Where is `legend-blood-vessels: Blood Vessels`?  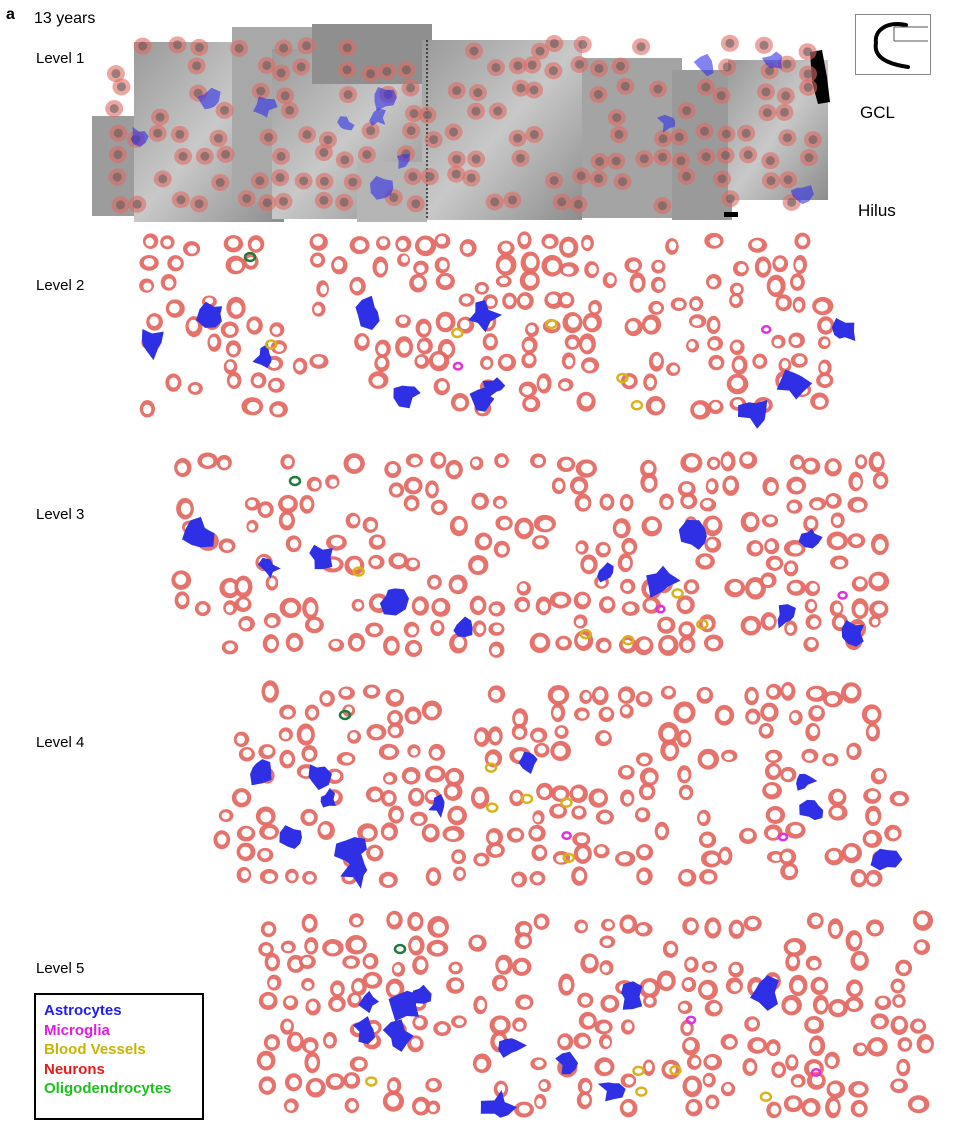 legend-blood-vessels: Blood Vessels is located at coordinates (95, 1049).